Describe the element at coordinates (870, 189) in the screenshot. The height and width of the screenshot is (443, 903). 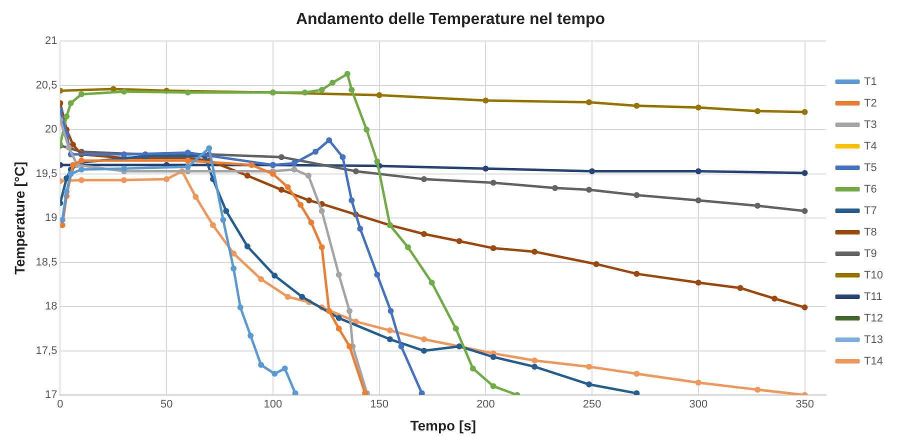
I see `legend-label: T6` at that location.